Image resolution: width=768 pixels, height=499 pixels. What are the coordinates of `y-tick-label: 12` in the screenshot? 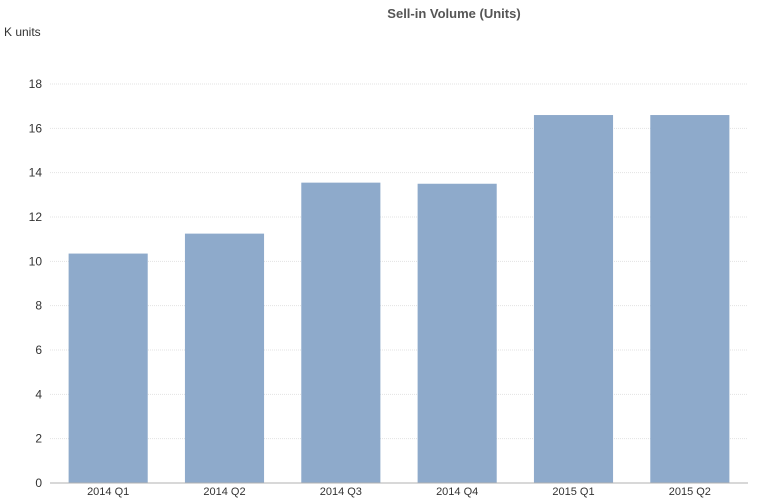 It's located at (36, 217).